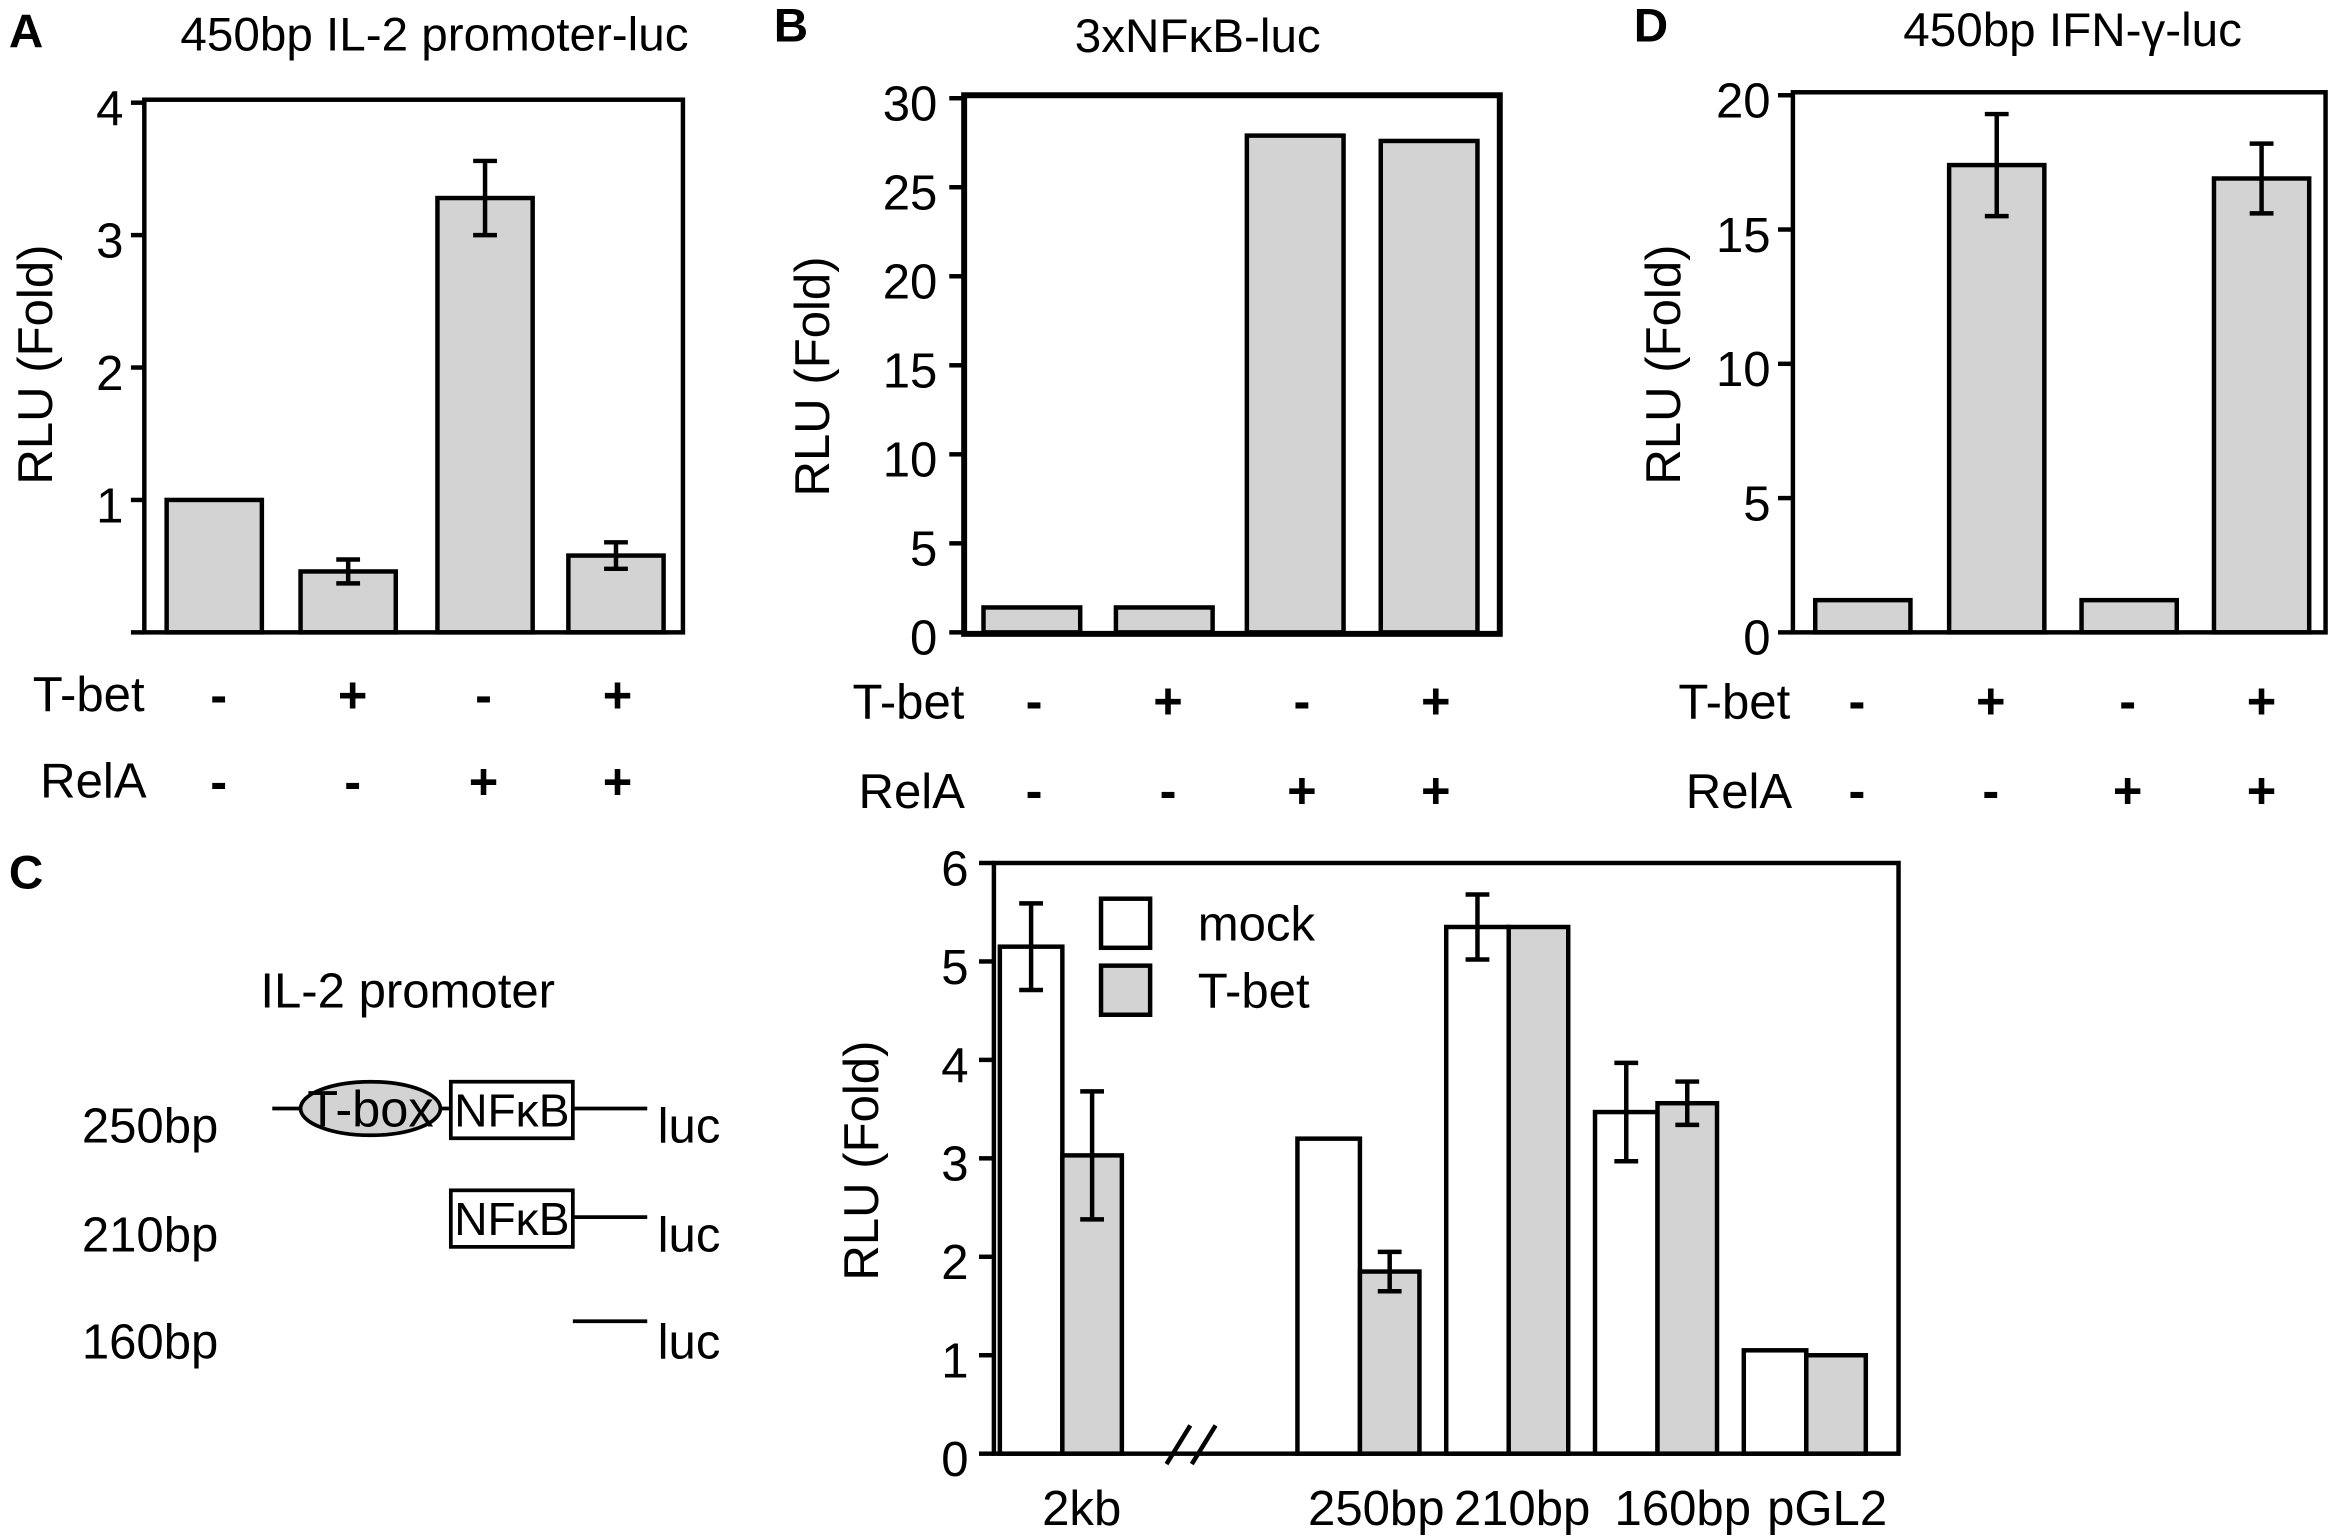 The image size is (2333, 1540). Describe the element at coordinates (1389, 1271) in the screenshot. I see `error-bar-t-bet` at that location.